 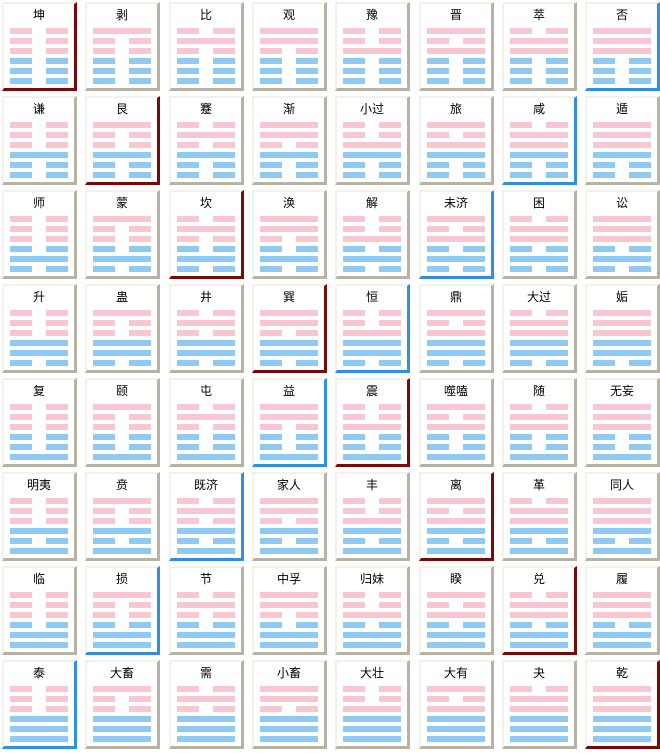 What do you see at coordinates (122, 610) in the screenshot?
I see `hexagram-cell: 损` at bounding box center [122, 610].